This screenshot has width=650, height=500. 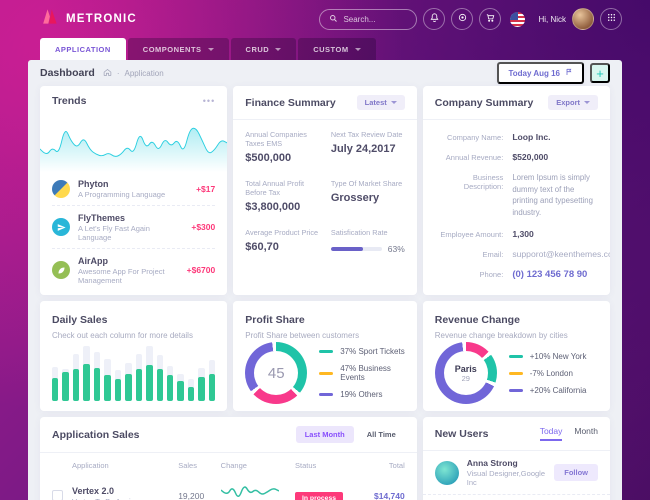 What do you see at coordinates (583, 19) in the screenshot?
I see `user-avatar` at bounding box center [583, 19].